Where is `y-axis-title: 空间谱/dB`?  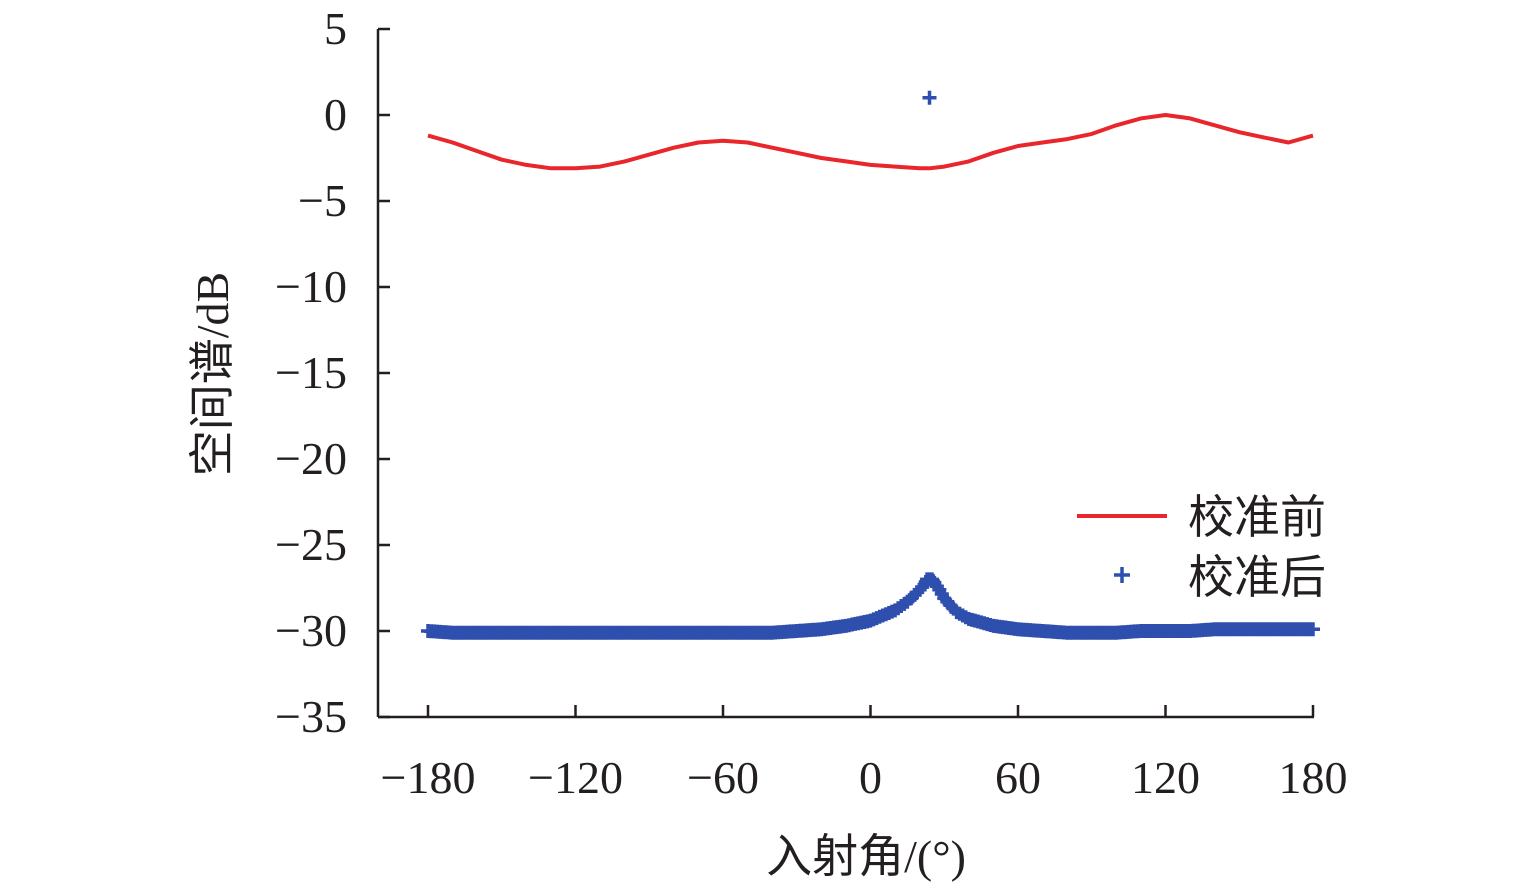 y-axis-title: 空间谱/dB is located at coordinates (212, 374).